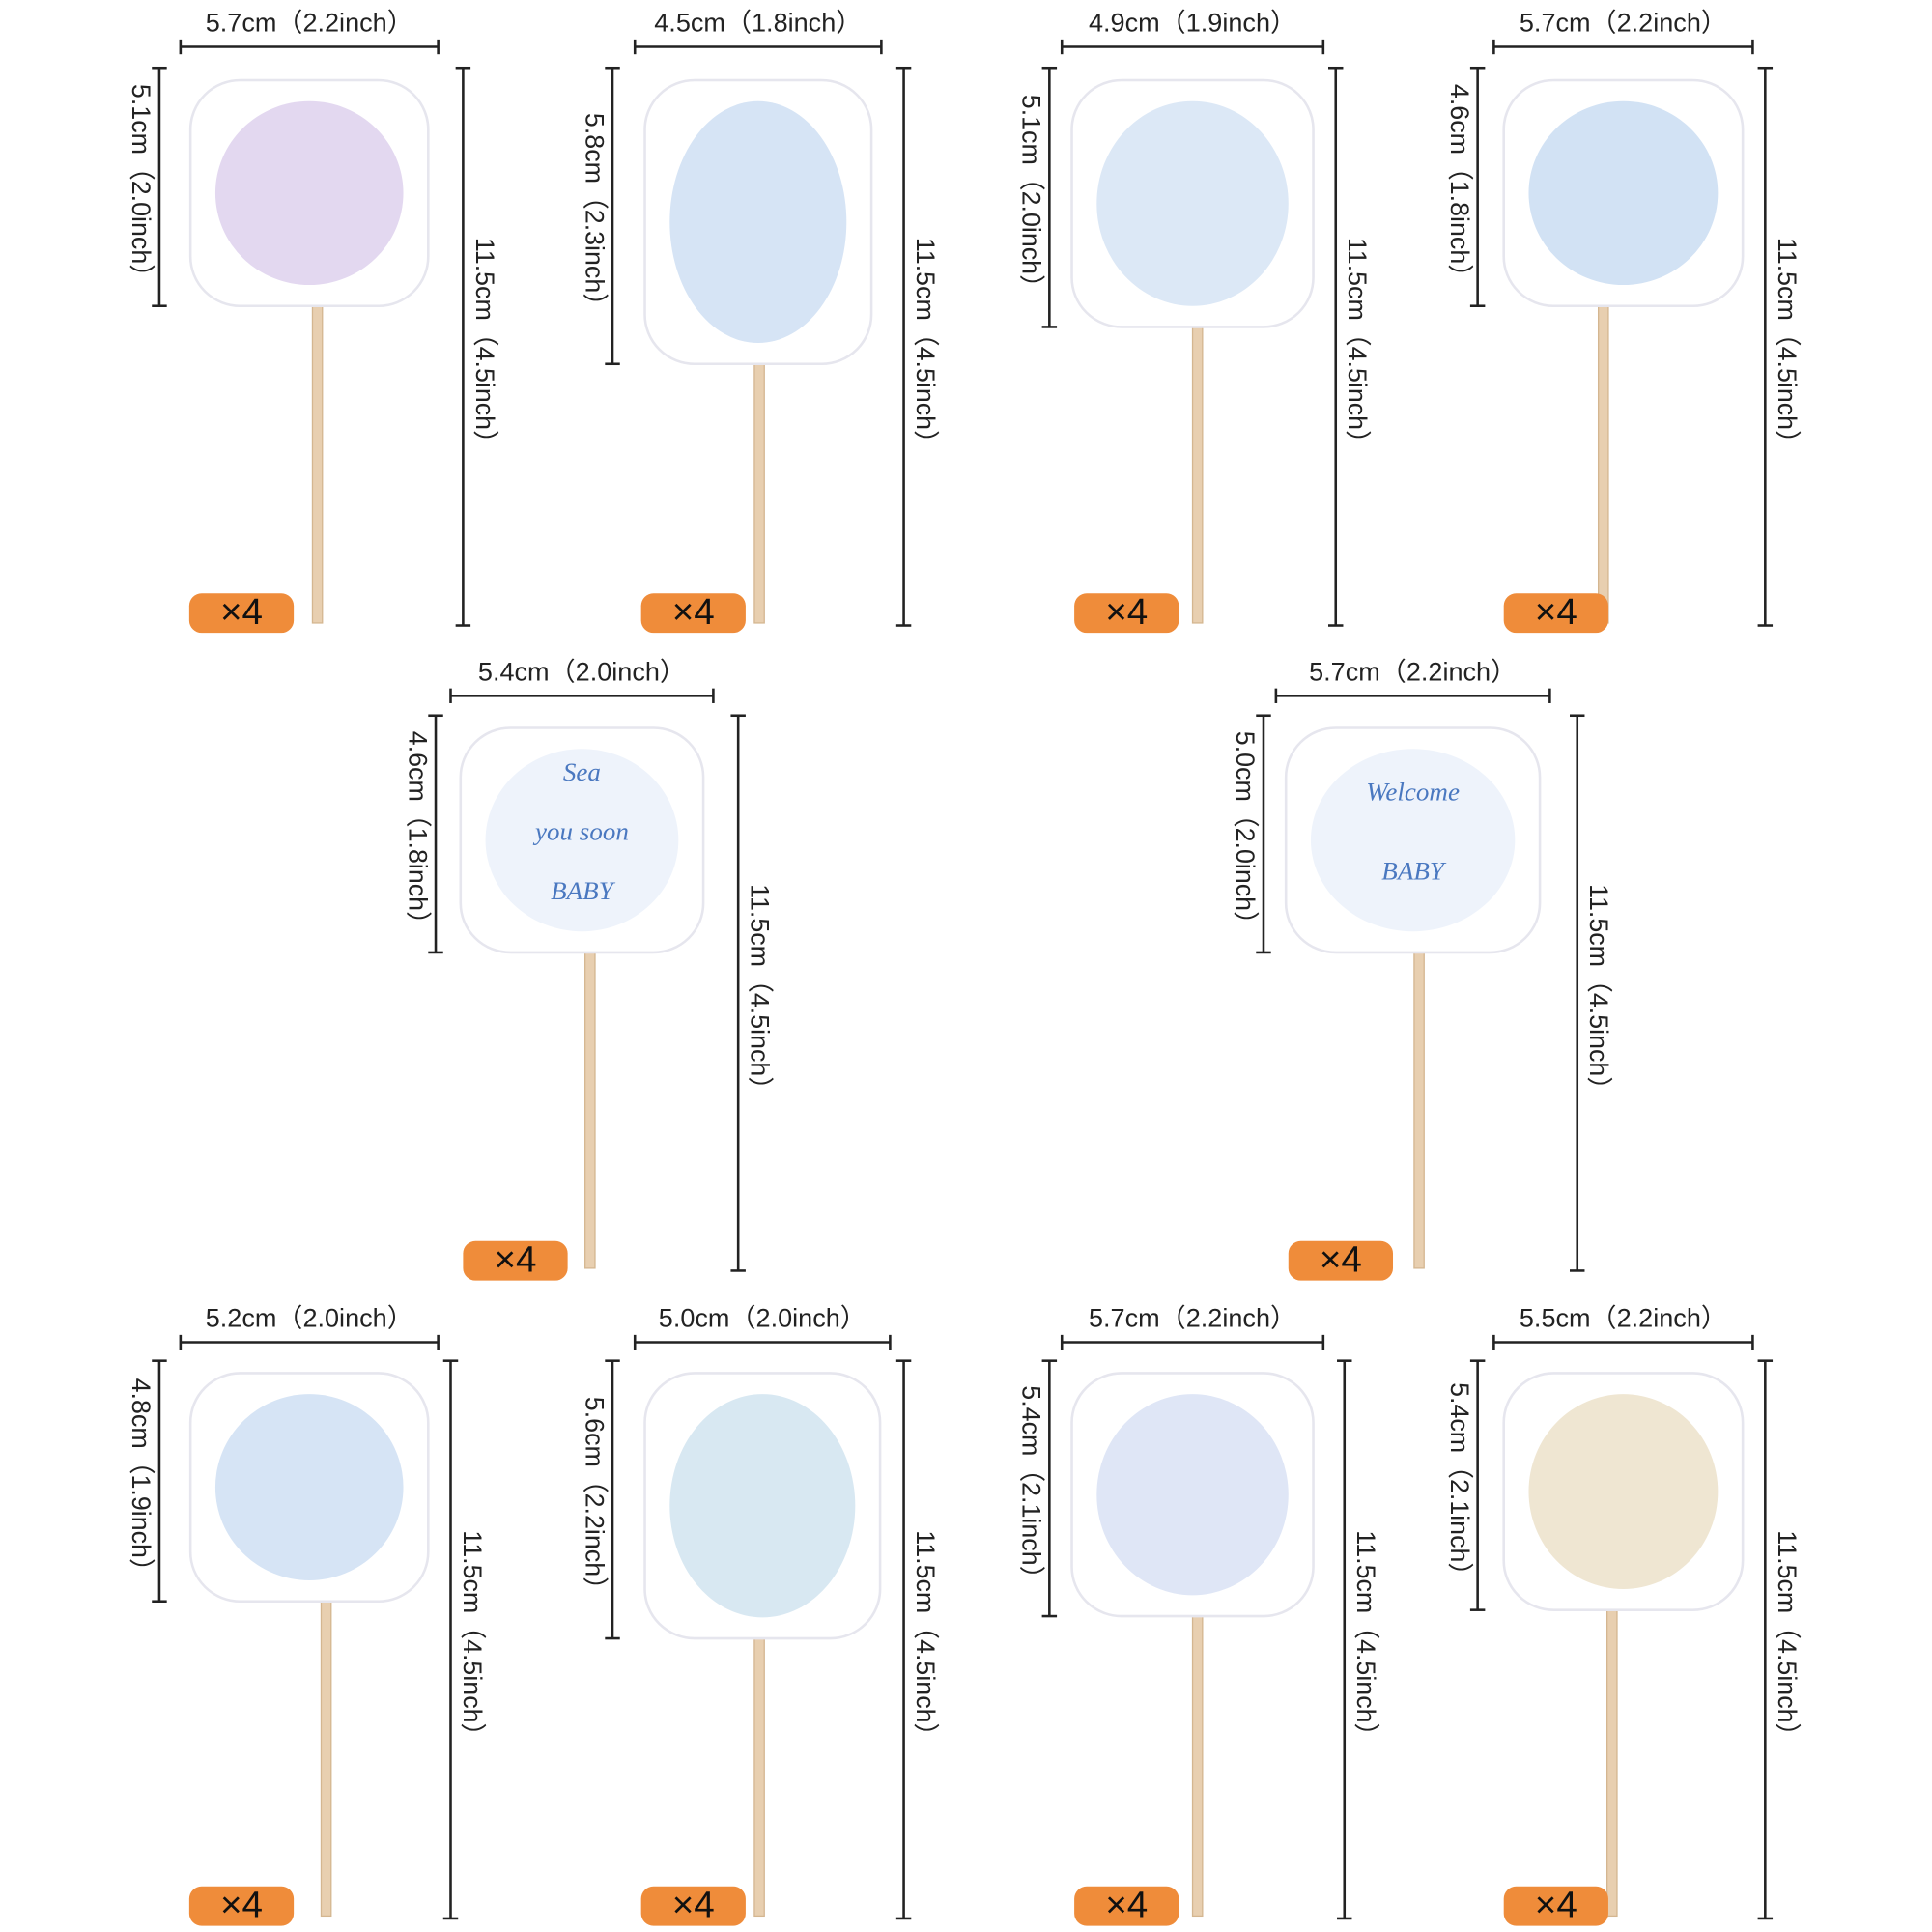 The width and height of the screenshot is (1932, 1932). Describe the element at coordinates (594, 216) in the screenshot. I see `height-label: 5.8cm（2.3inch）` at that location.